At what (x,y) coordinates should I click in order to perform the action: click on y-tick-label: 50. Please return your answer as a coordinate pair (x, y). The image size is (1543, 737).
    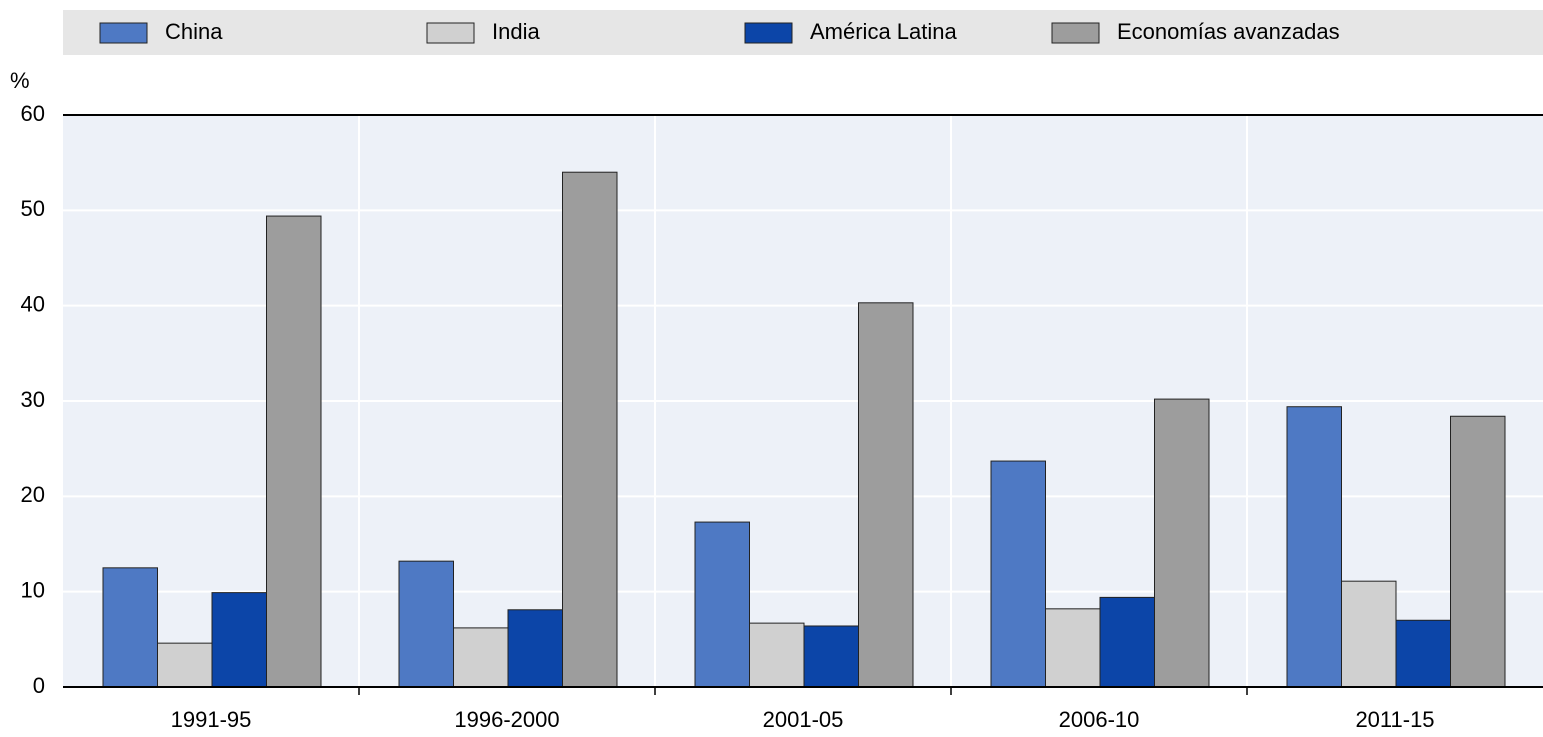
    Looking at the image, I should click on (33, 208).